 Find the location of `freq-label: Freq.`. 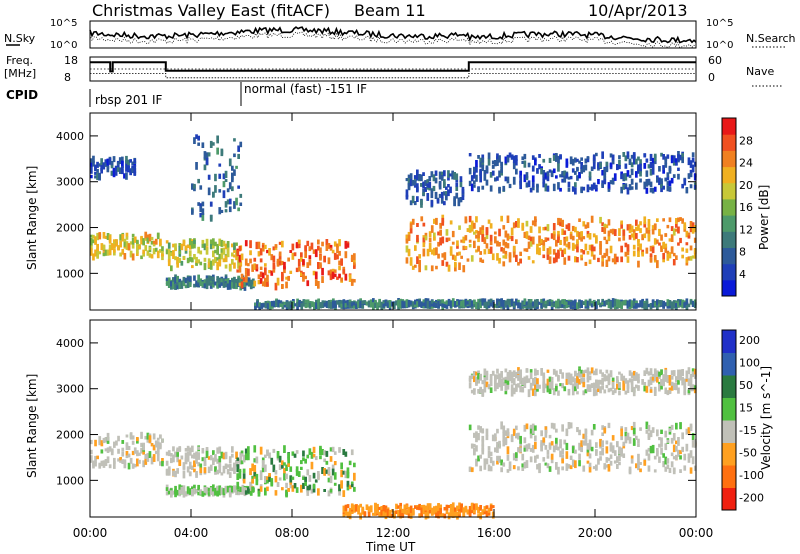

freq-label: Freq. is located at coordinates (19, 60).